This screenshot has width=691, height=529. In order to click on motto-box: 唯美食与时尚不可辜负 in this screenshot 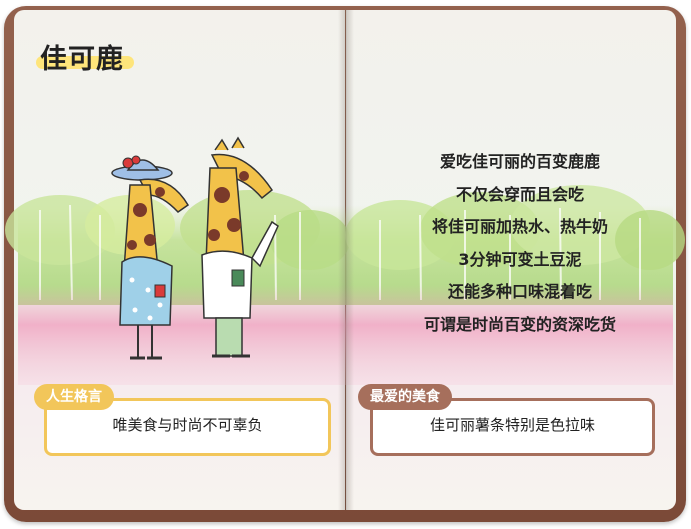, I will do `click(187, 427)`.